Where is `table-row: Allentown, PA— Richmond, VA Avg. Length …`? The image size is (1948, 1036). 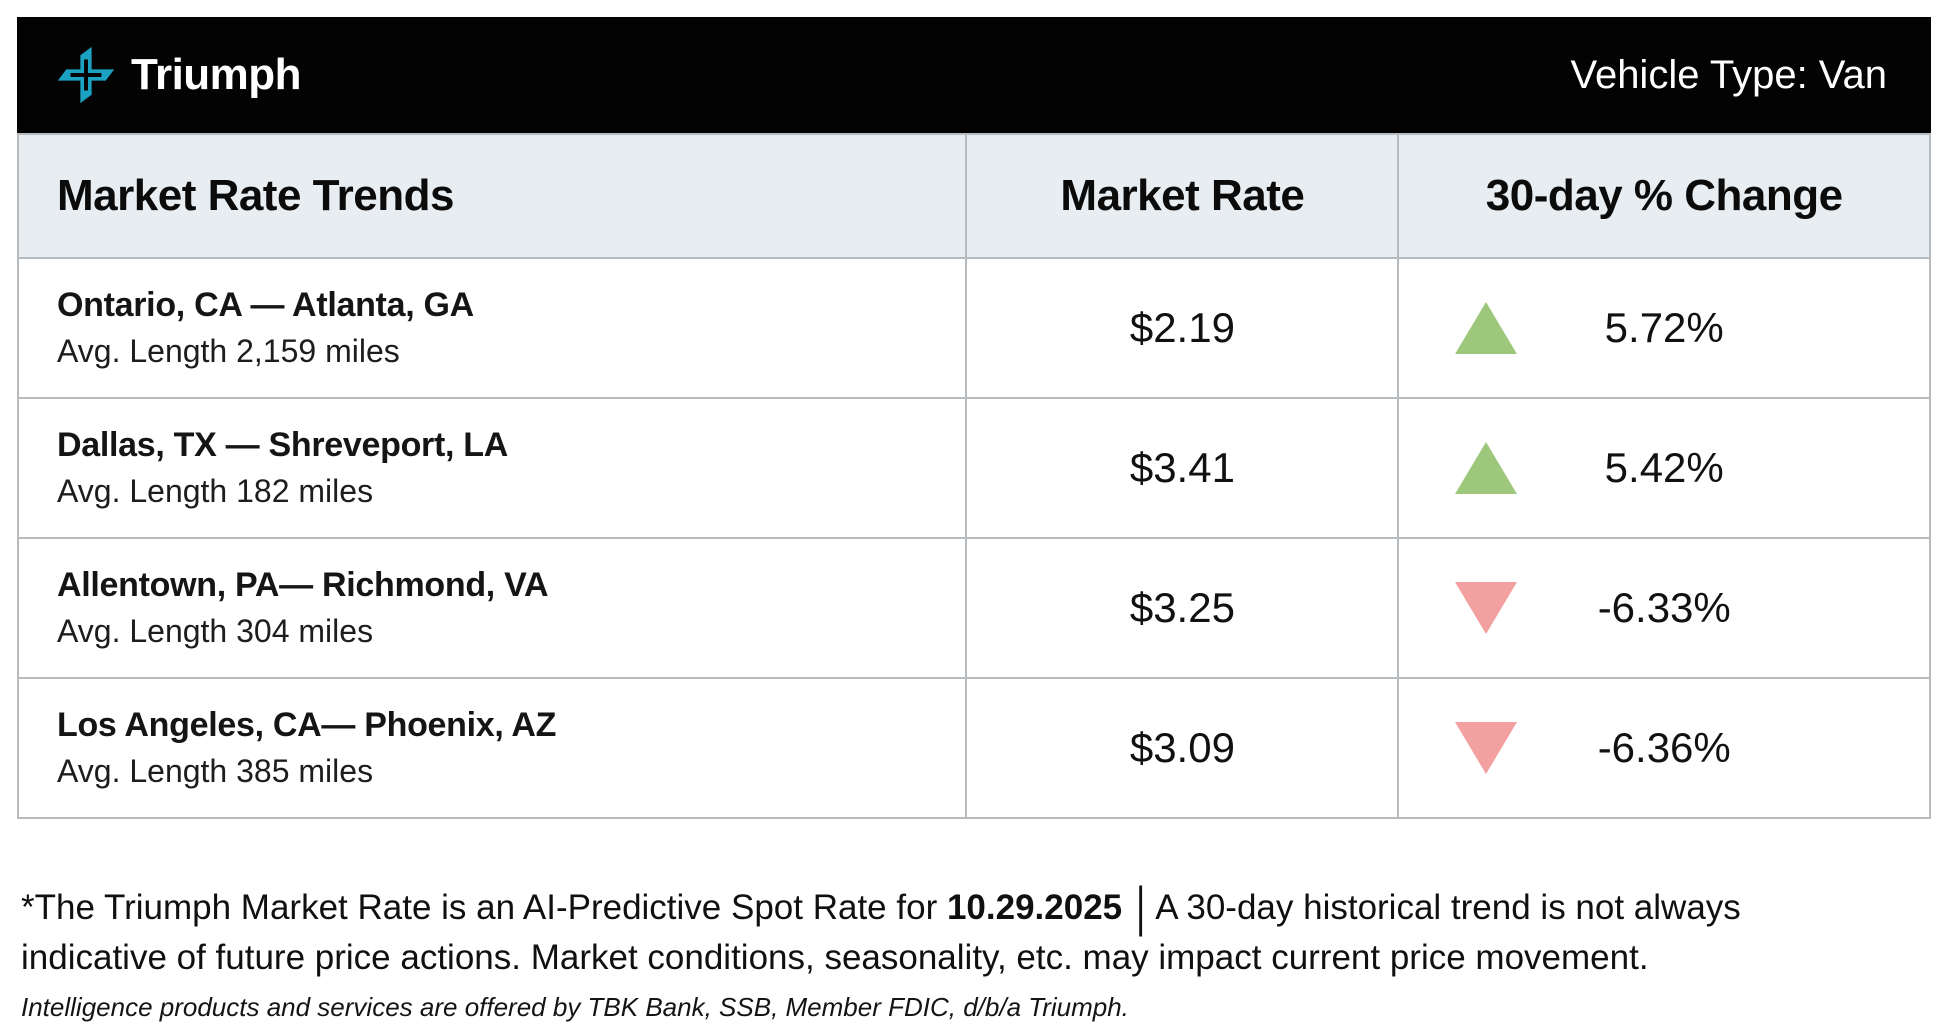
table-row: Allentown, PA— Richmond, VA Avg. Length … is located at coordinates (973, 608).